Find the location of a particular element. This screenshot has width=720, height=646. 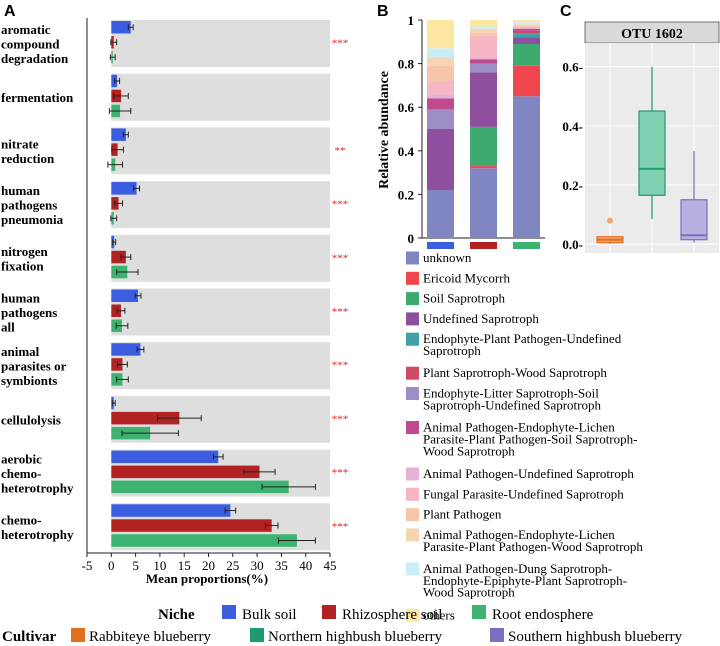

legend-label: Saprotroph-Undefined Saprotroph is located at coordinates (512, 404).